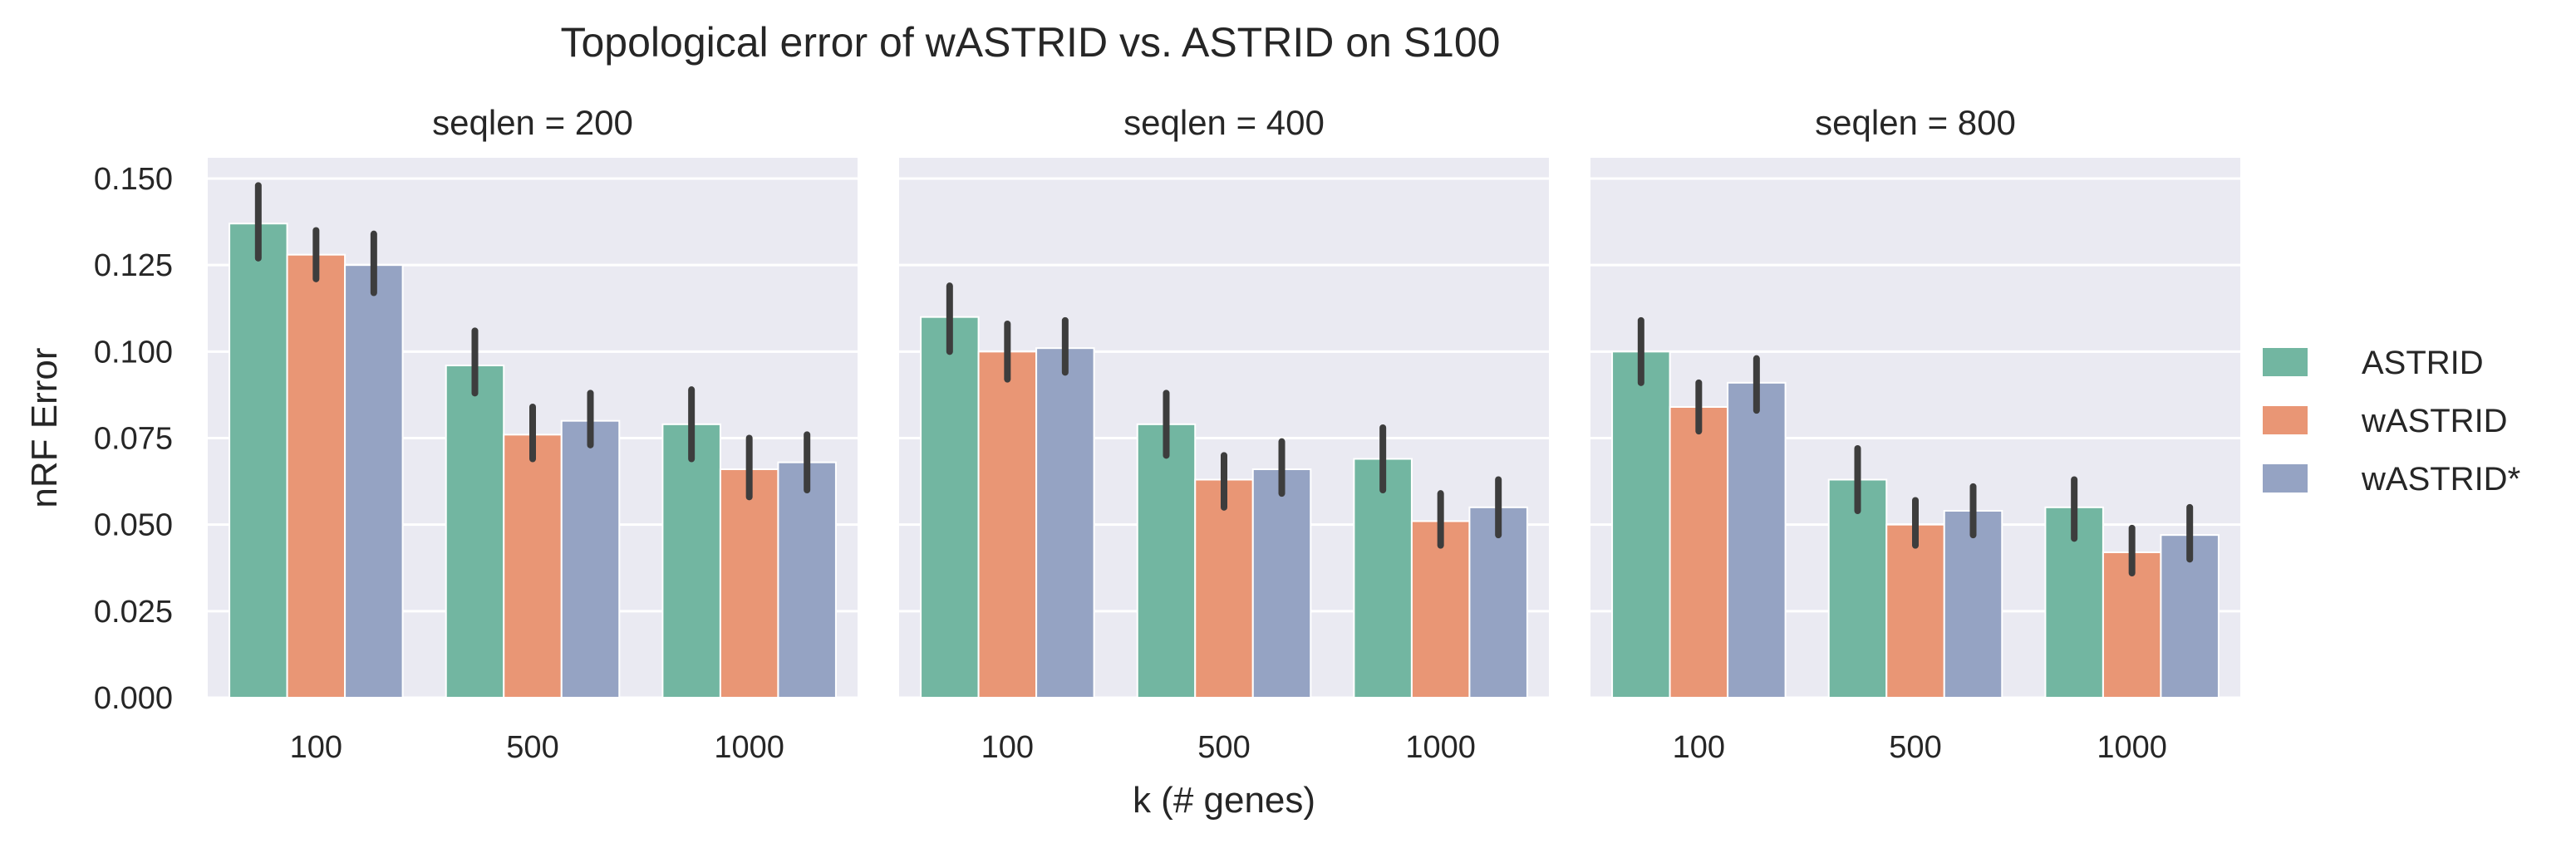 Image resolution: width=2576 pixels, height=843 pixels. Describe the element at coordinates (133, 265) in the screenshot. I see `y-tick-label: 0.125` at that location.